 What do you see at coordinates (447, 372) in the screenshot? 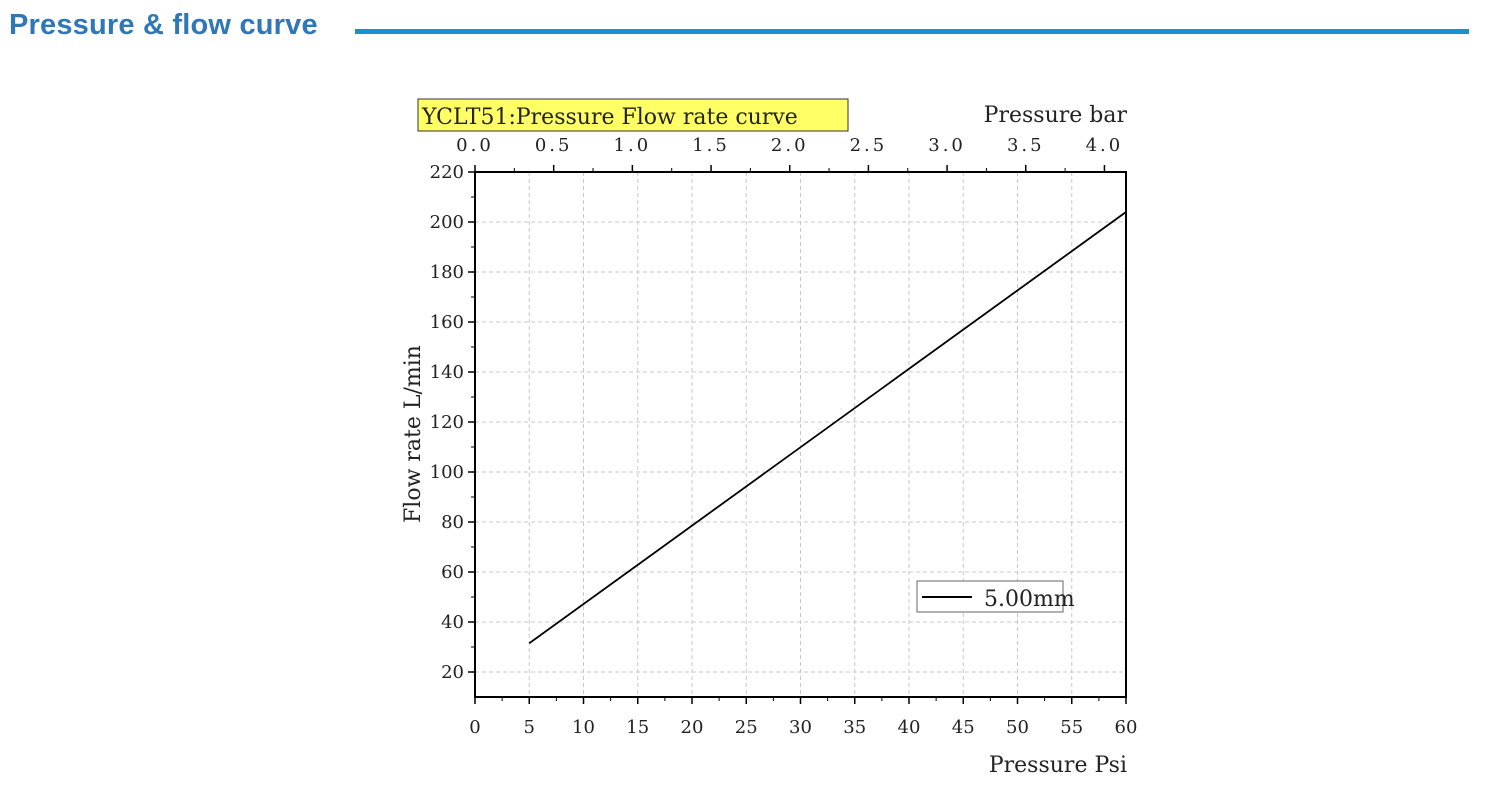
I see `y-tick-label: 140` at bounding box center [447, 372].